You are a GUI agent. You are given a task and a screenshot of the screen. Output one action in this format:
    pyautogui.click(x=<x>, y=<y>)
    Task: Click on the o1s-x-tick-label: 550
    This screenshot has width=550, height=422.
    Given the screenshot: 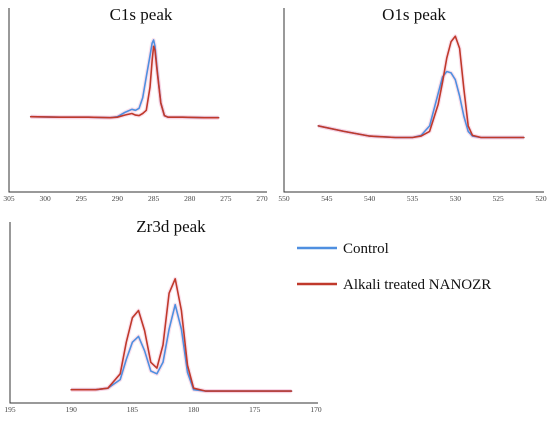 What is the action you would take?
    pyautogui.click(x=284, y=198)
    